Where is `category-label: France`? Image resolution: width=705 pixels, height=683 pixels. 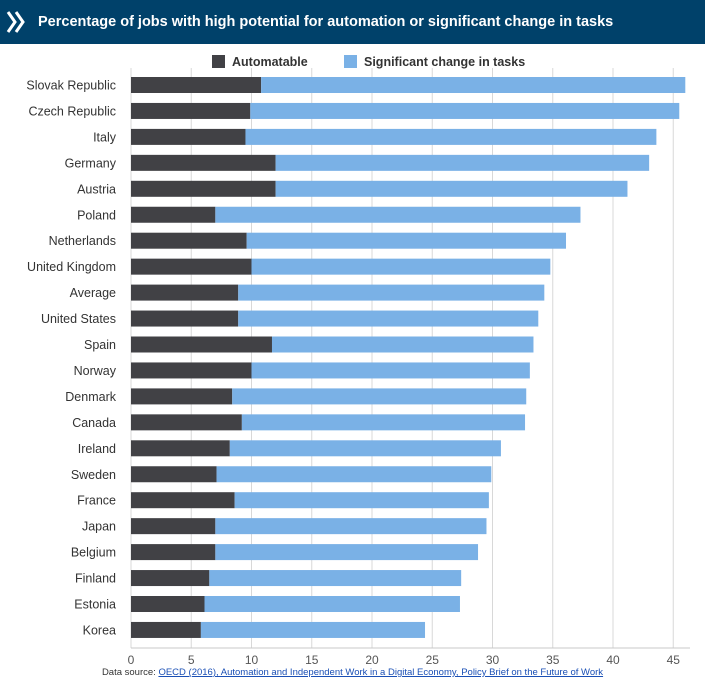 category-label: France is located at coordinates (96, 501).